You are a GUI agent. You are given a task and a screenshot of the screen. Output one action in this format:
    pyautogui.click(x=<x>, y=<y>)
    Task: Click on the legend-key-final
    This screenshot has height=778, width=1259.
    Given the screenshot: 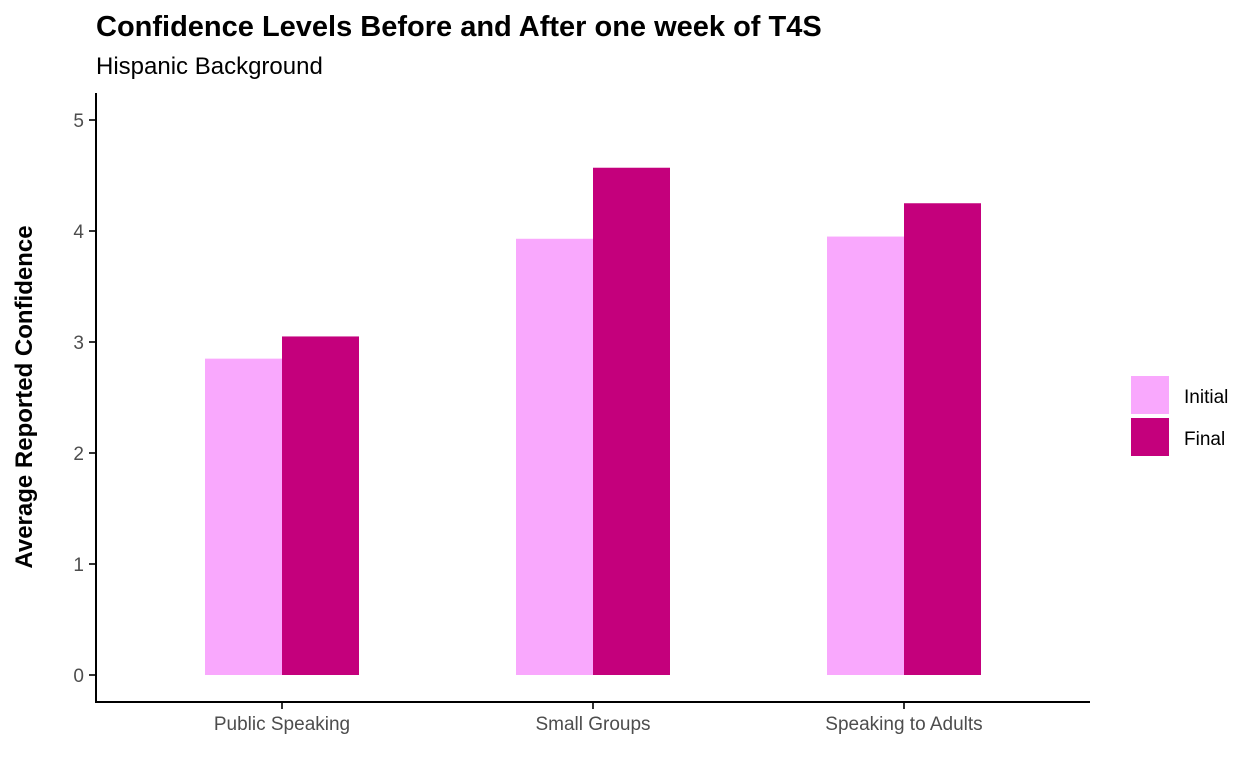 What is the action you would take?
    pyautogui.click(x=1150, y=437)
    